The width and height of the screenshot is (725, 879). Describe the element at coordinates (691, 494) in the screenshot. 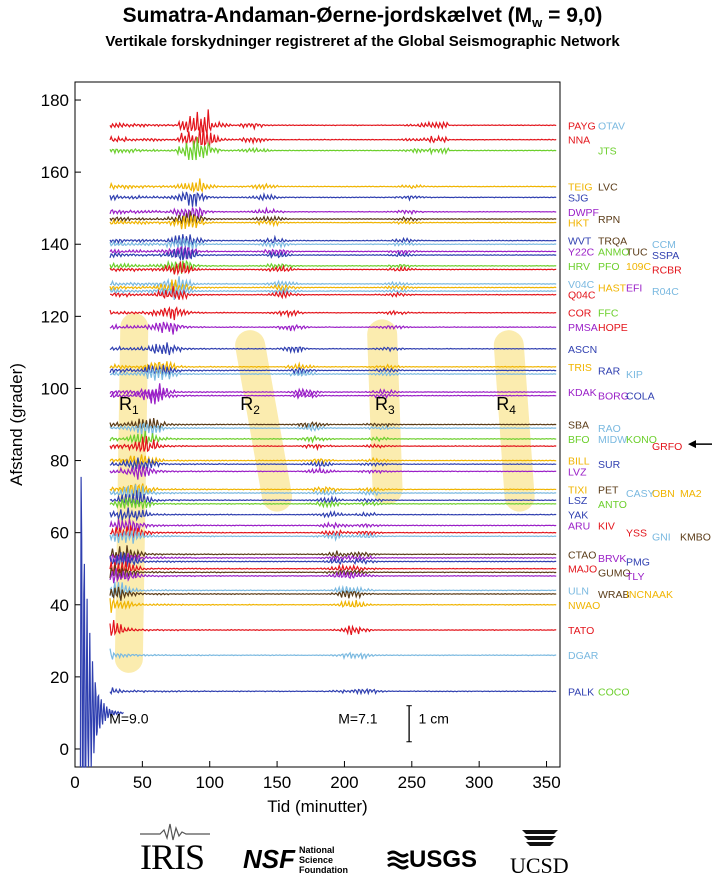

I see `station-label: MA2` at that location.